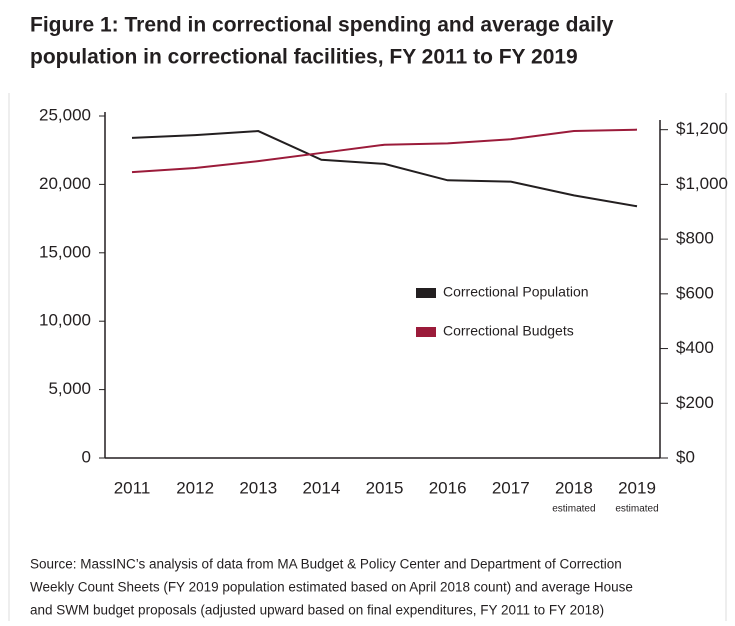 This screenshot has height=626, width=735. Describe the element at coordinates (385, 487) in the screenshot. I see `x-tick-label: 2015` at that location.